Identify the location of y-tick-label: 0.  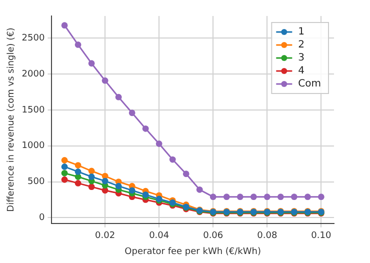
(41, 218).